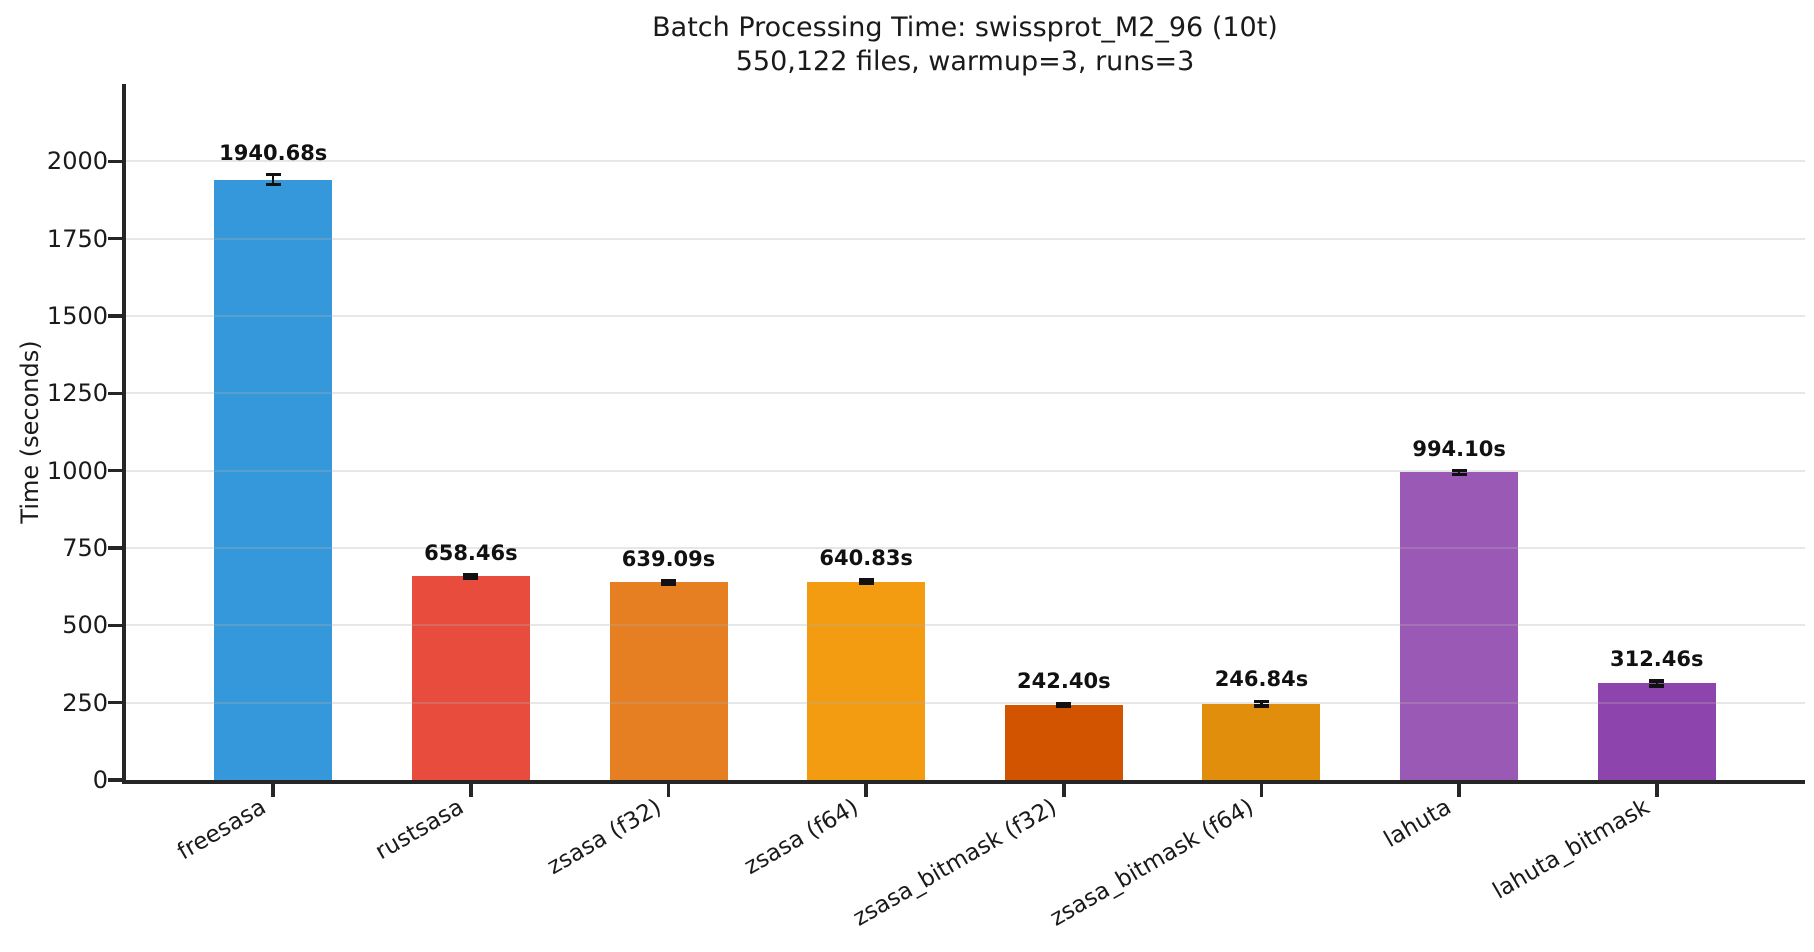 This screenshot has width=1814, height=952. Describe the element at coordinates (30, 432) in the screenshot. I see `y-axis-label: Time (seconds)` at that location.